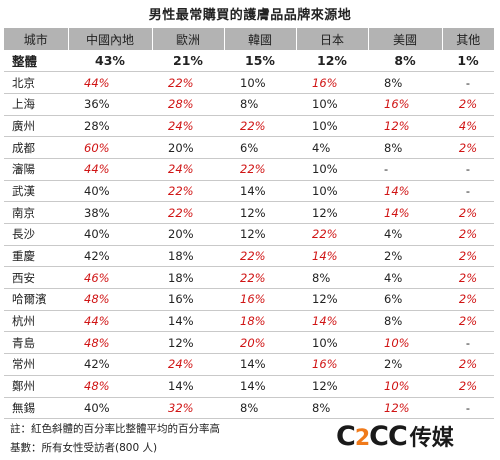 The width and height of the screenshot is (500, 460). Describe the element at coordinates (260, 147) in the screenshot. I see `share-cell: 6%` at that location.